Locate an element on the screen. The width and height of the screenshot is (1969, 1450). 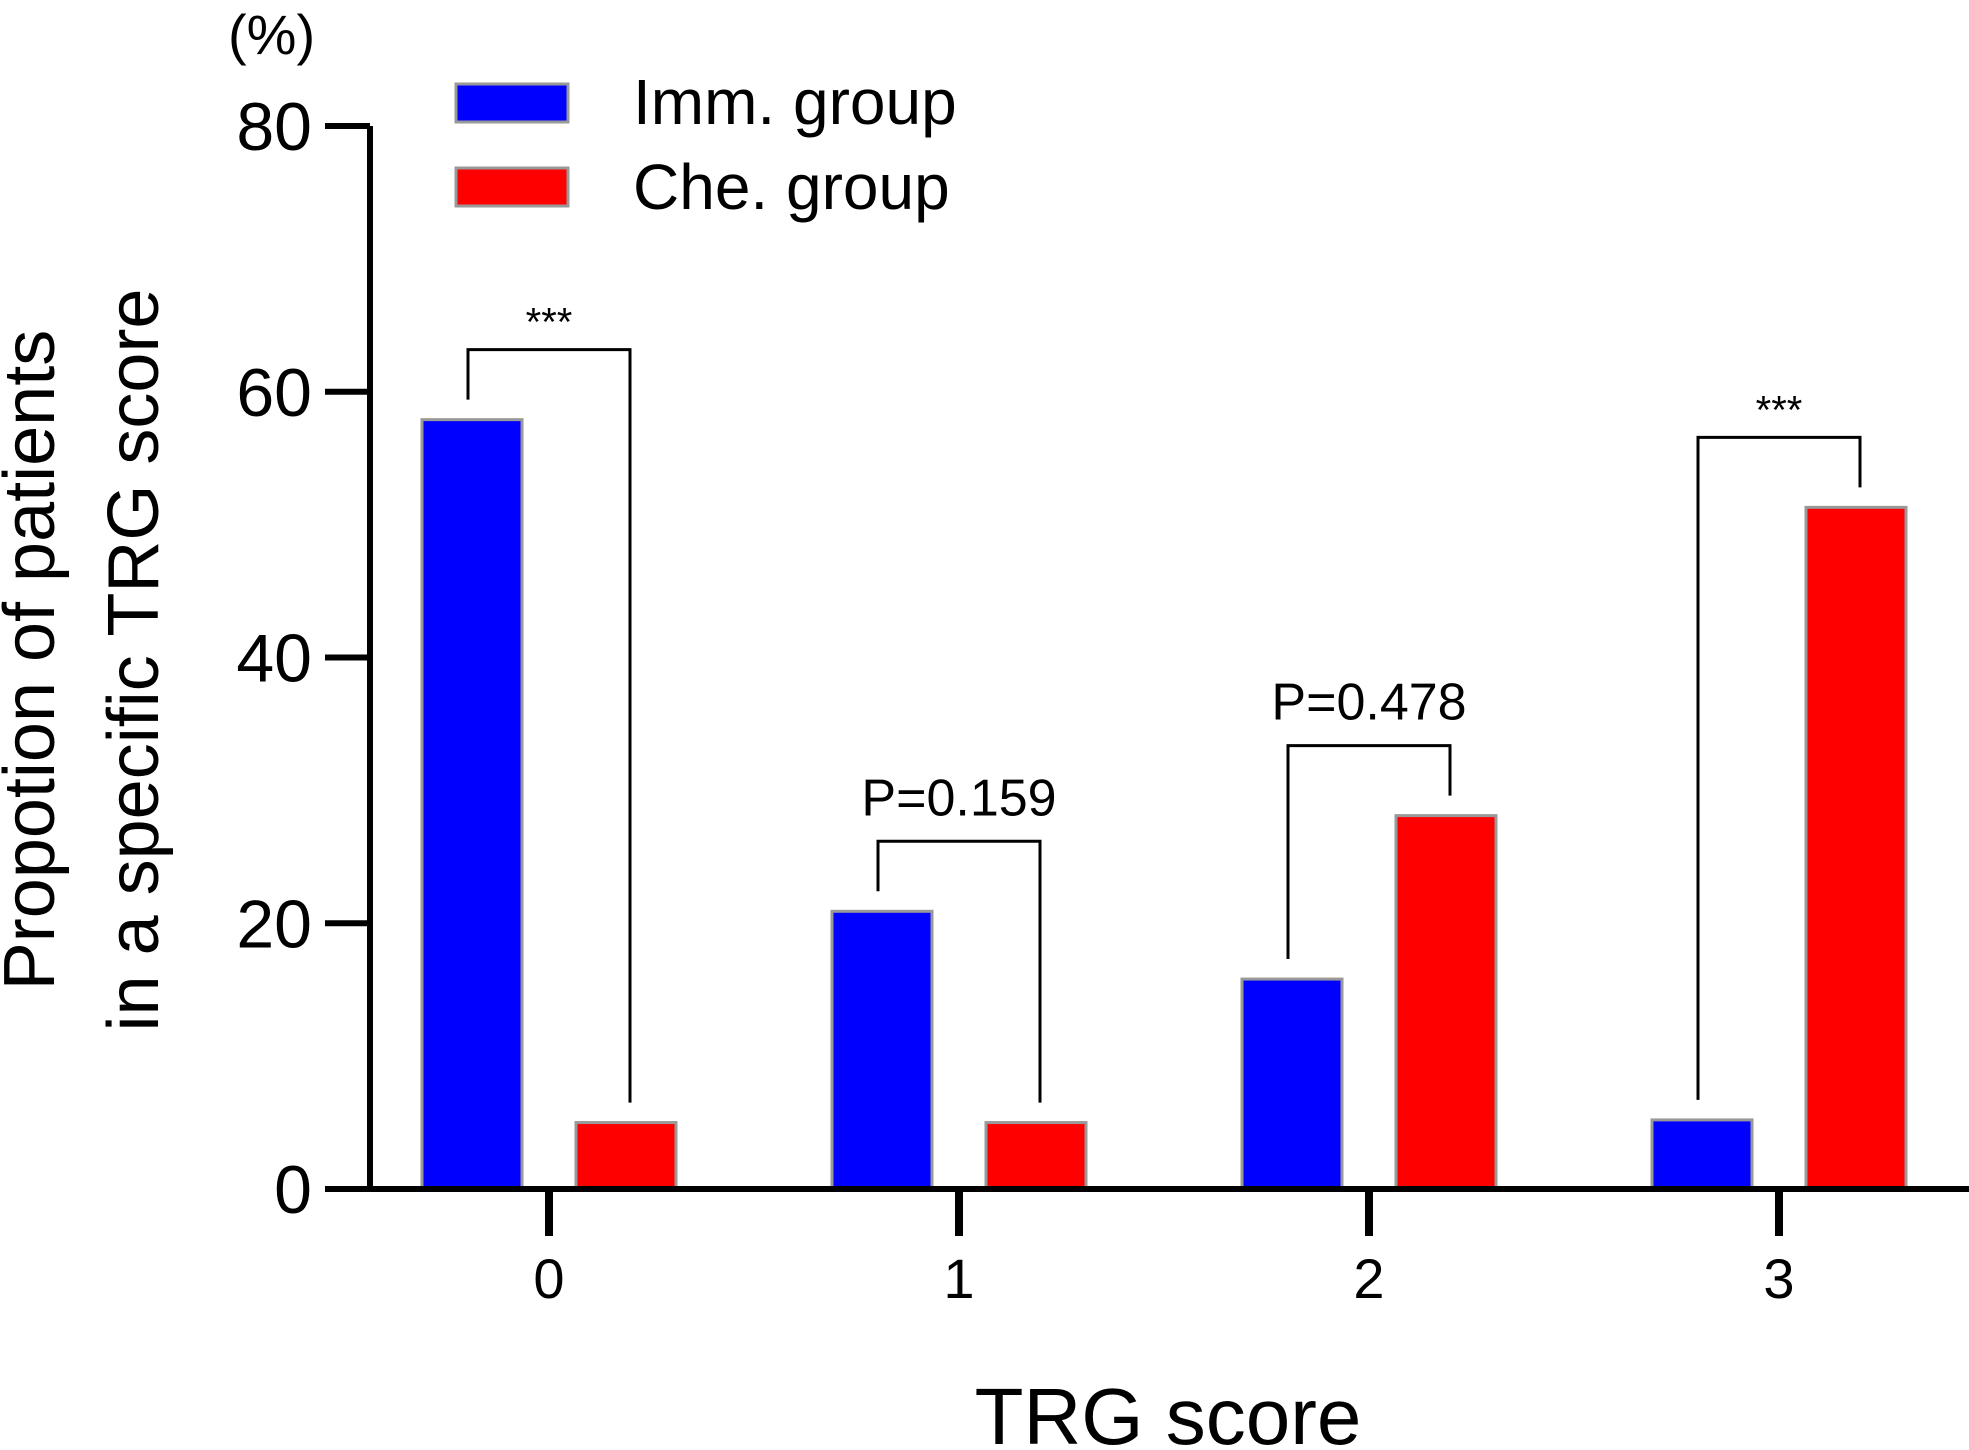
y-unit-label: (%) is located at coordinates (271, 34).